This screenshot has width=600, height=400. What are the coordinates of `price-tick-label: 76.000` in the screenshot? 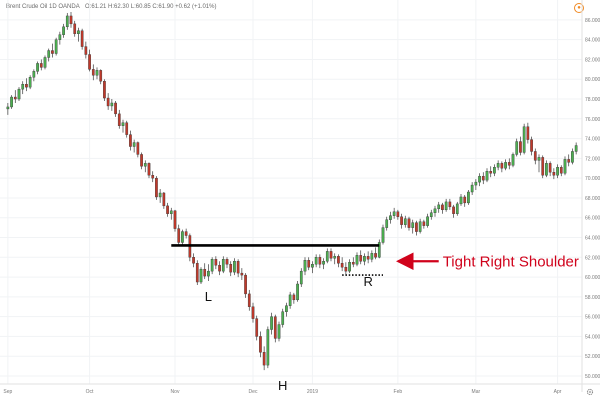 It's located at (592, 120).